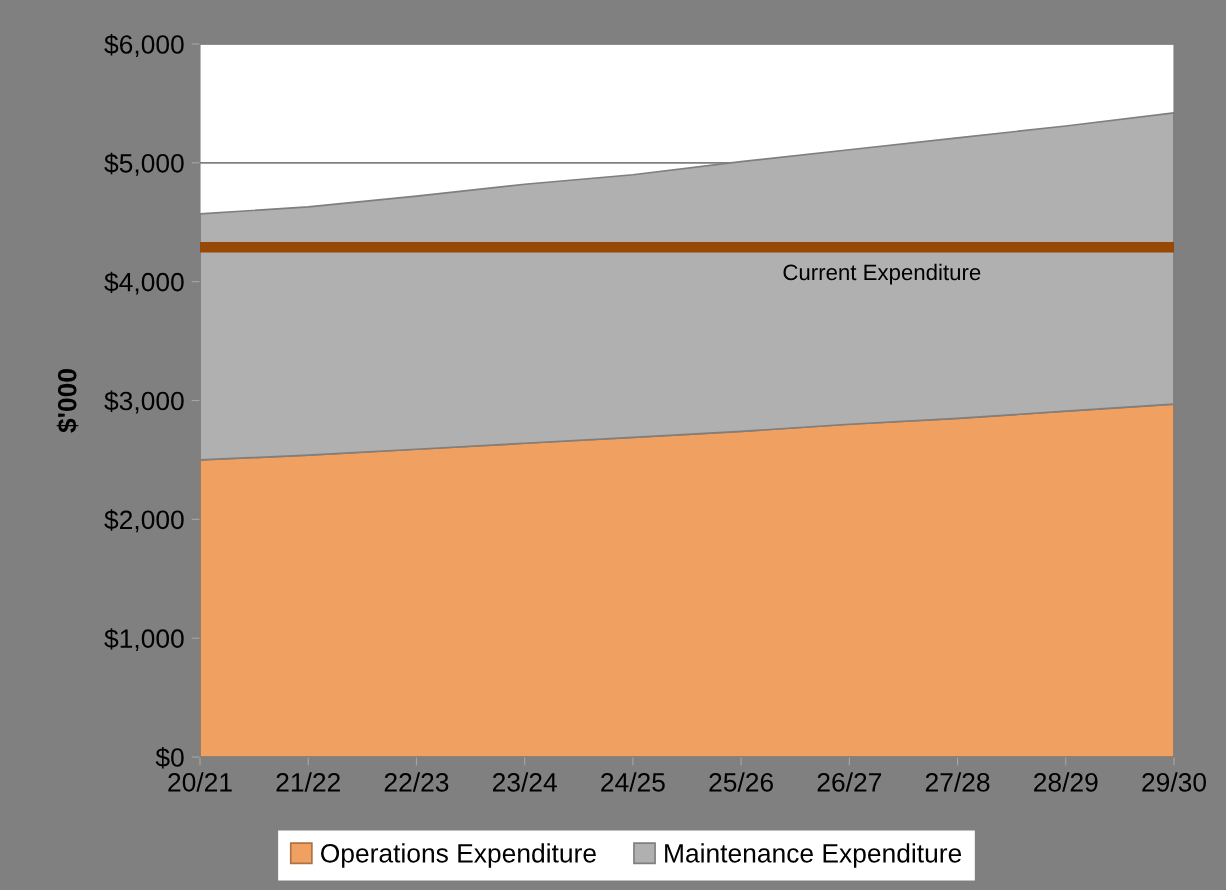 Image resolution: width=1226 pixels, height=890 pixels. Describe the element at coordinates (144, 283) in the screenshot. I see `y-tick-label: $4,000` at that location.